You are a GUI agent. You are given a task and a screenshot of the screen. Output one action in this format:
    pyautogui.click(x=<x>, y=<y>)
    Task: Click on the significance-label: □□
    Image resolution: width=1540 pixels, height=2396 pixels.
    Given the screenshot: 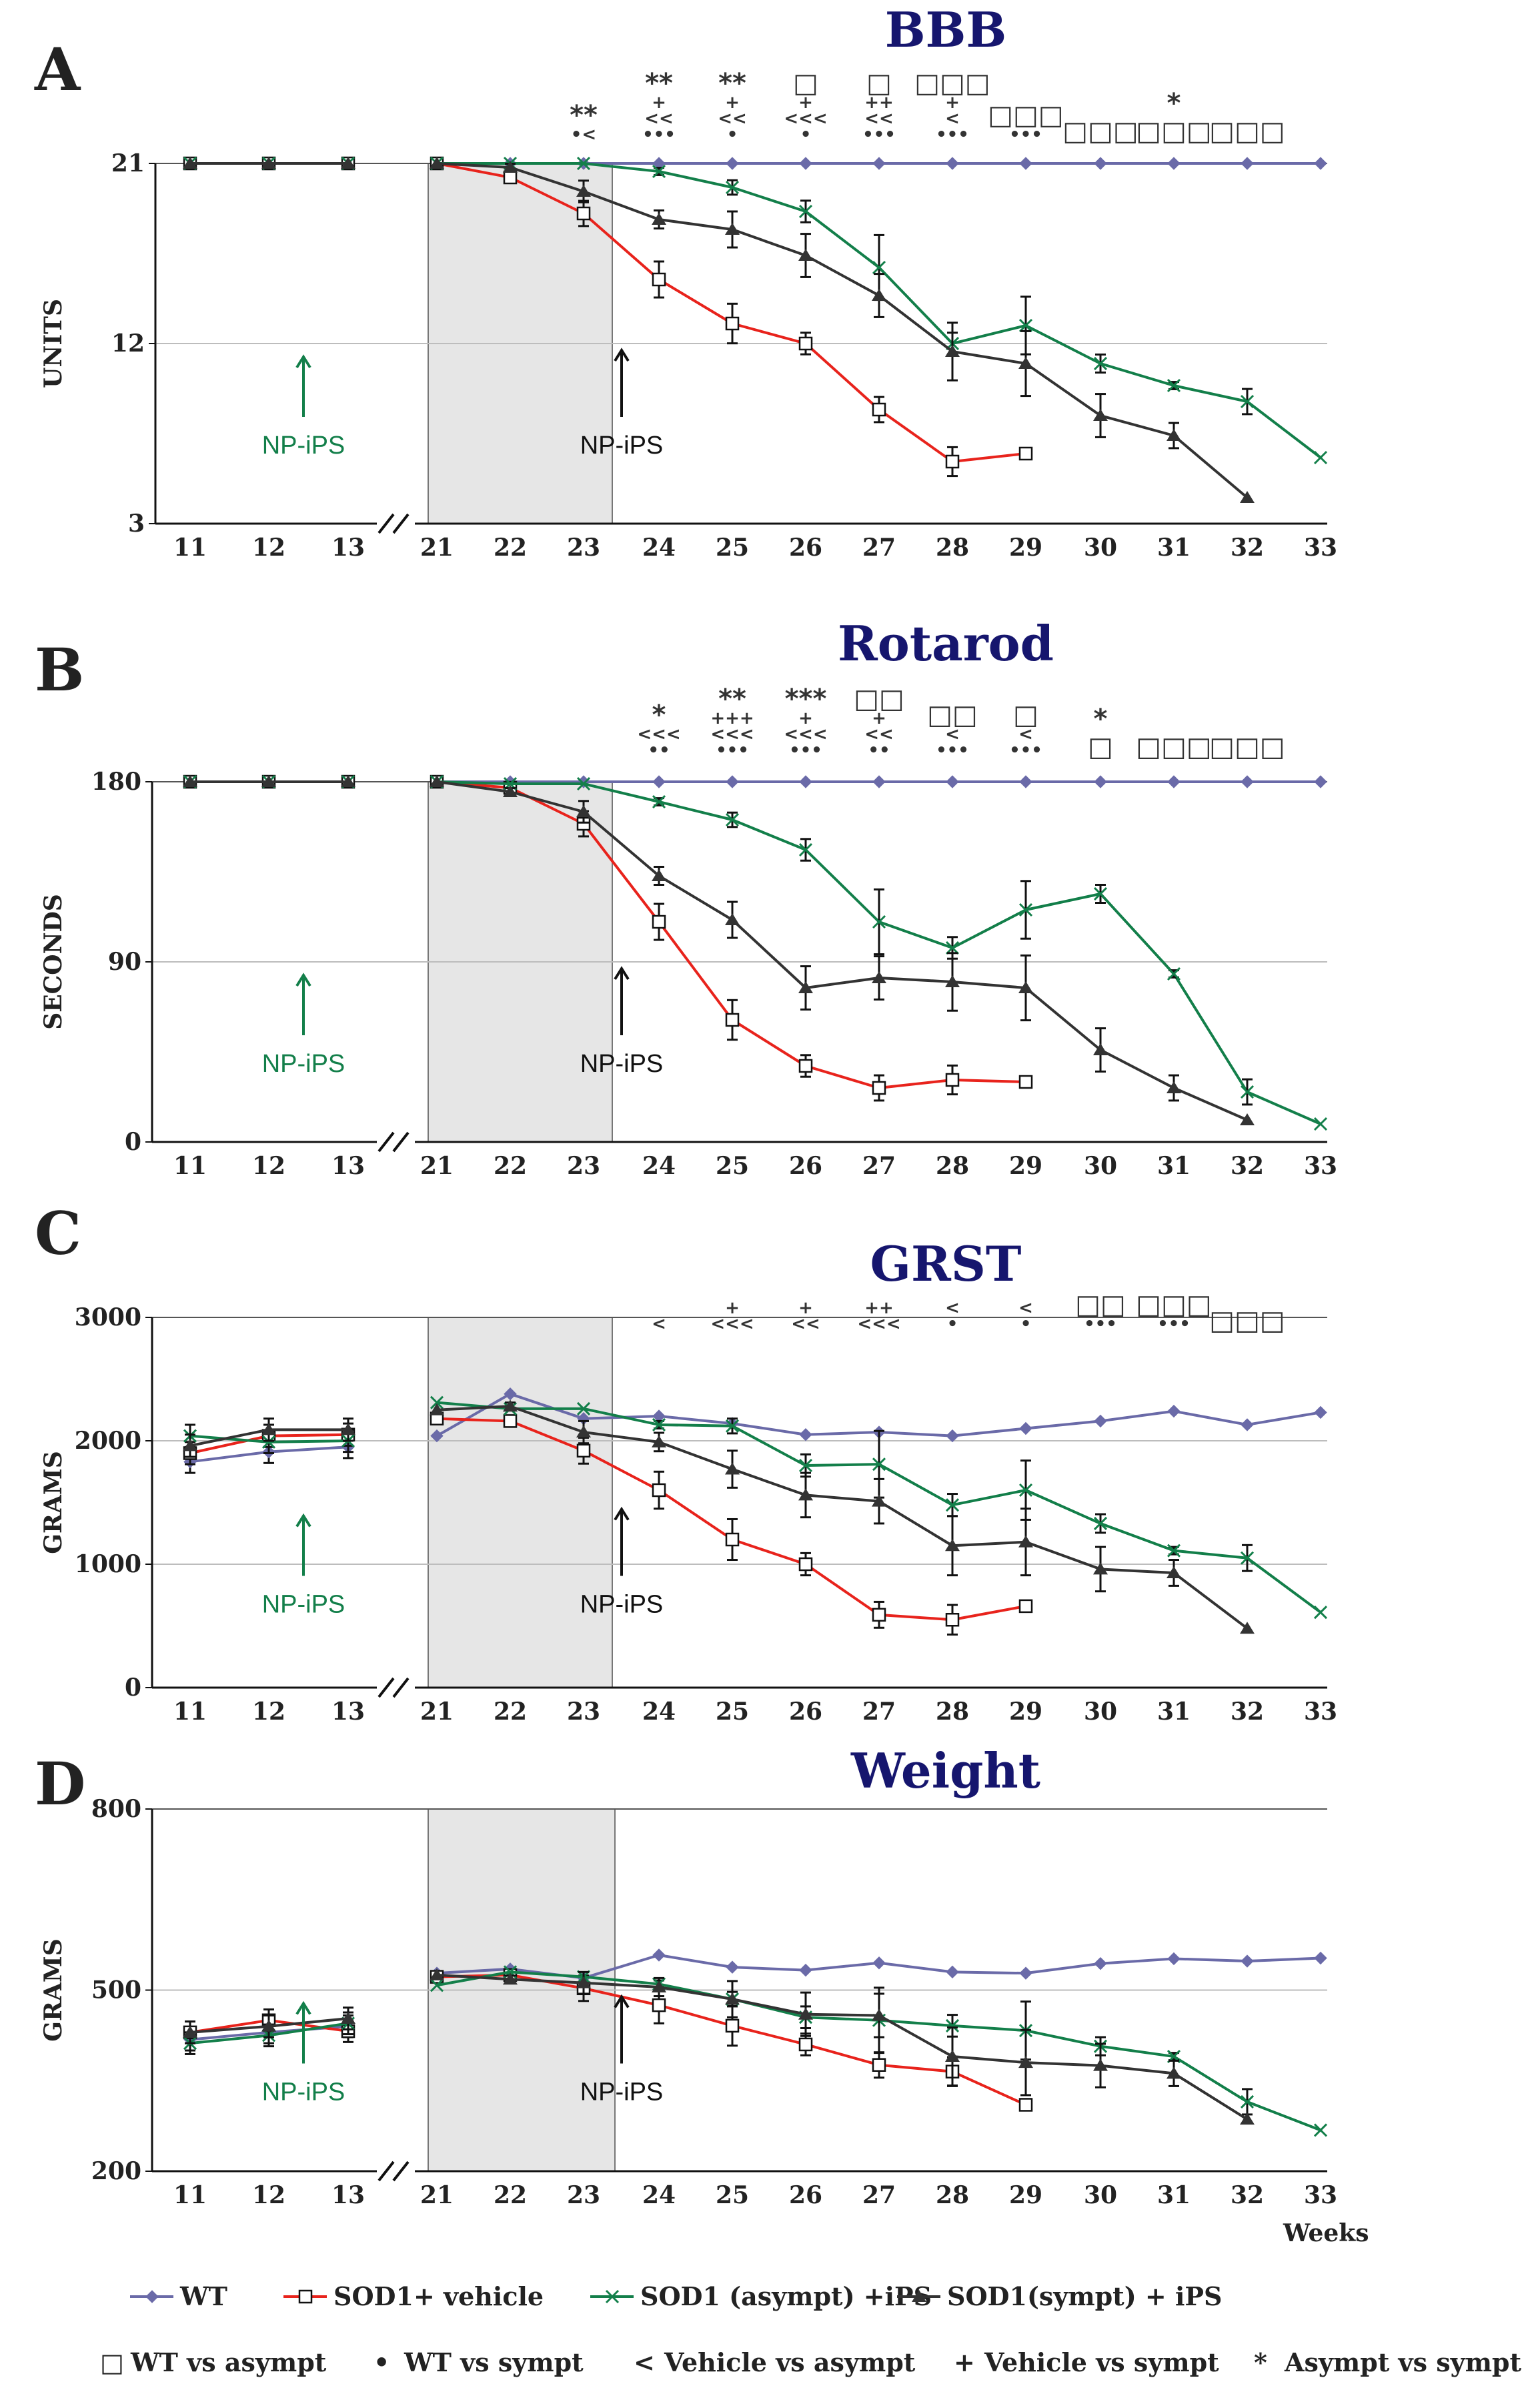 What is the action you would take?
    pyautogui.click(x=1101, y=1304)
    